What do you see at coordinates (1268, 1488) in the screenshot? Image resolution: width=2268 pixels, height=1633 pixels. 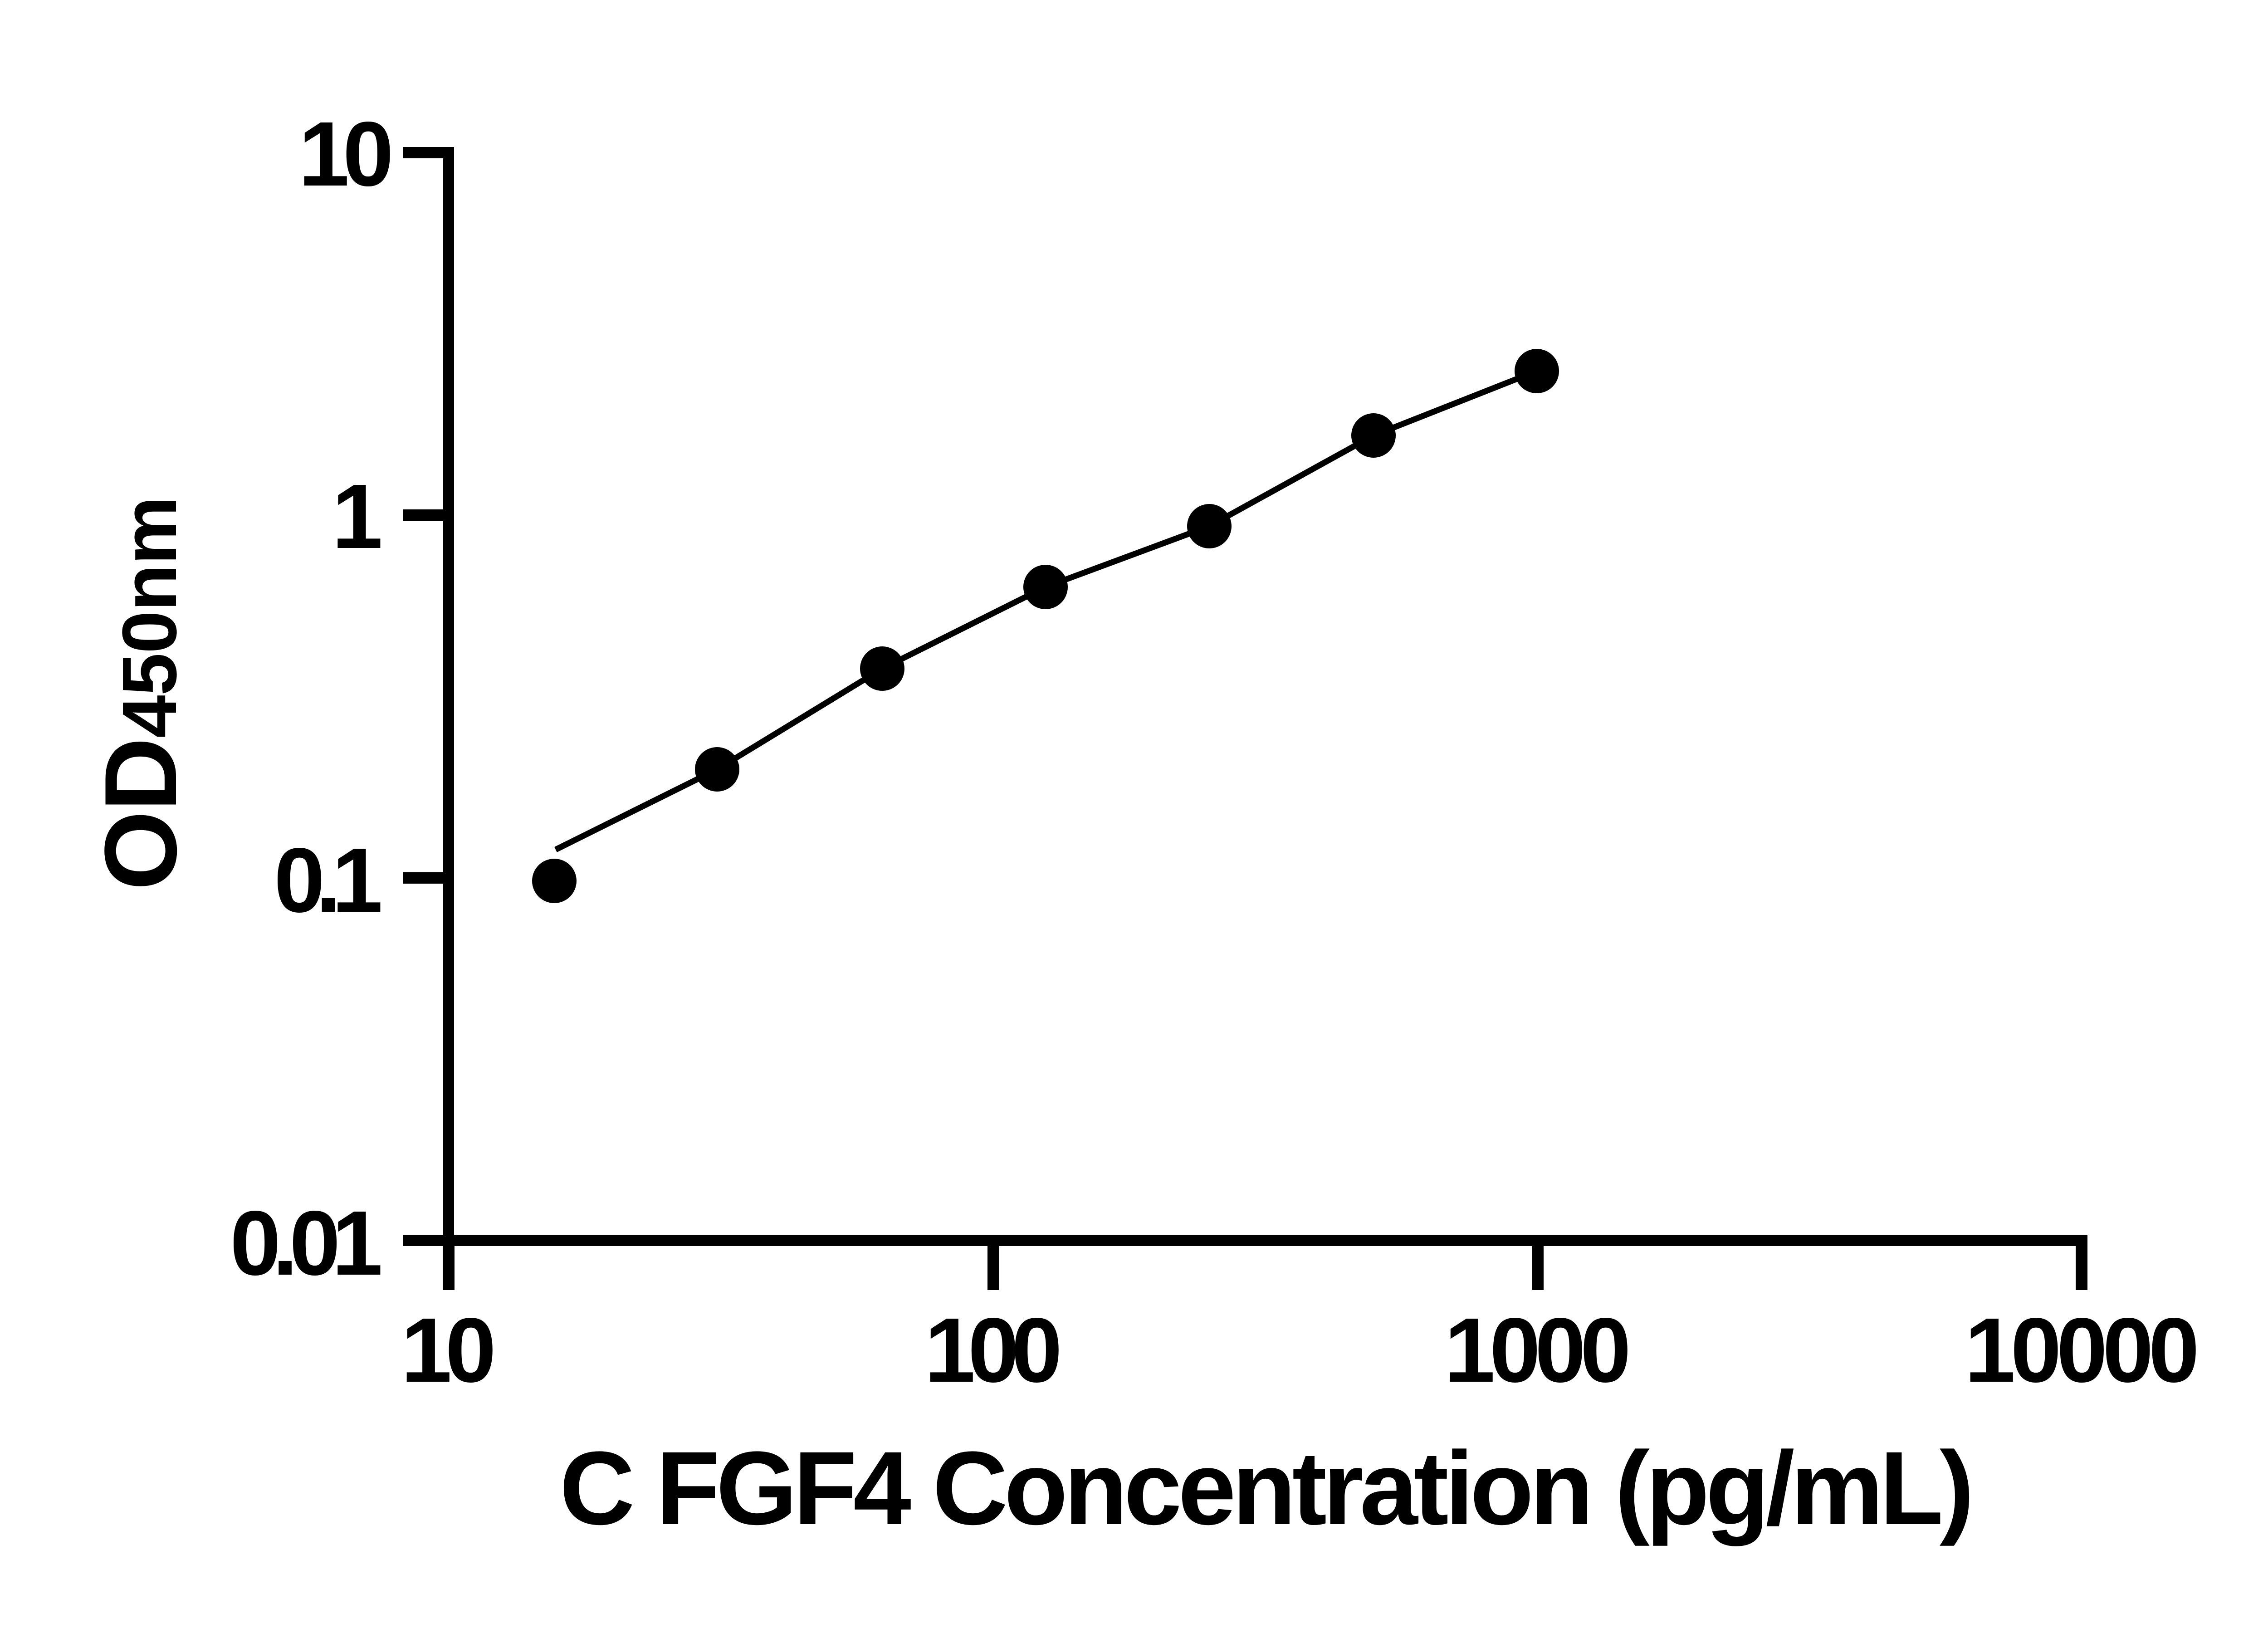 I see `svg-text: C FGF4 Concentration (pg/mL)` at bounding box center [1268, 1488].